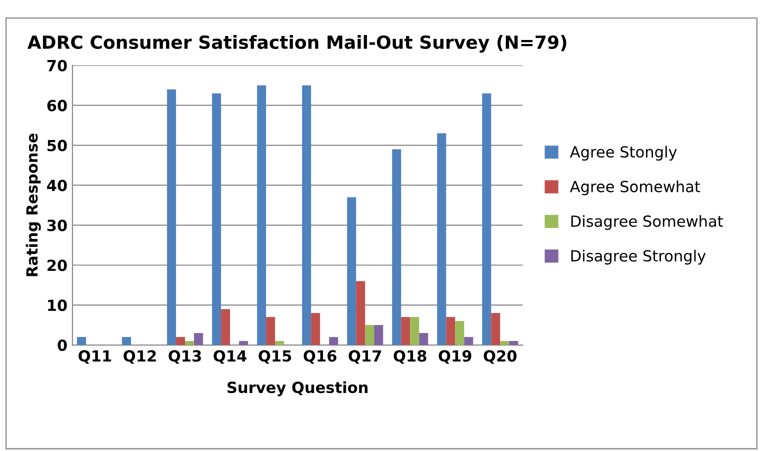 The image size is (763, 451). Describe the element at coordinates (140, 357) in the screenshot. I see `x-tick-label: Q12` at that location.